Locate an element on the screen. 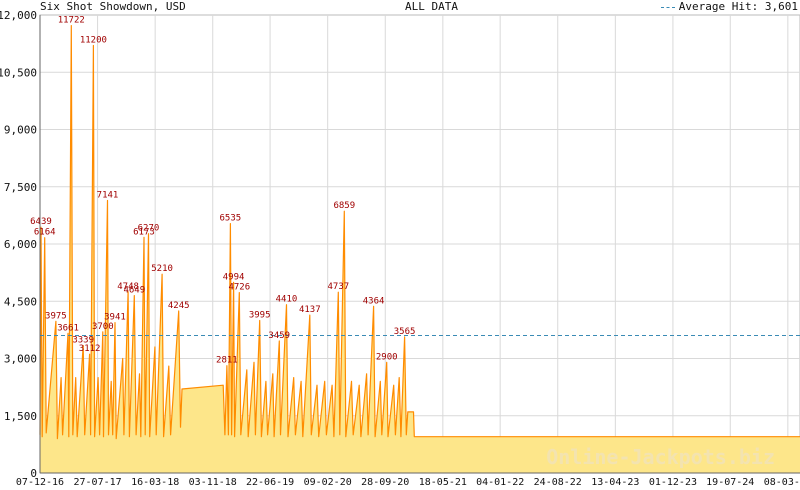 Image resolution: width=800 pixels, height=490 pixels. peak-value-label: 3975 is located at coordinates (56, 316).